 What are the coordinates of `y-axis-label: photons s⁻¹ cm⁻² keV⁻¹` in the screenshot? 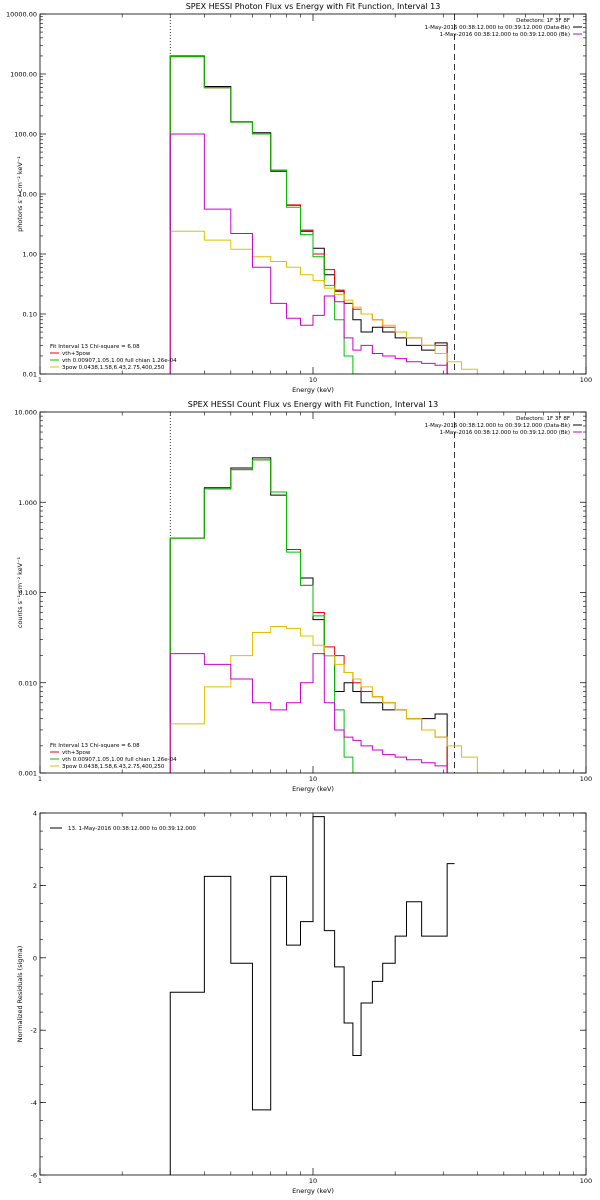 It's located at (20, 194).